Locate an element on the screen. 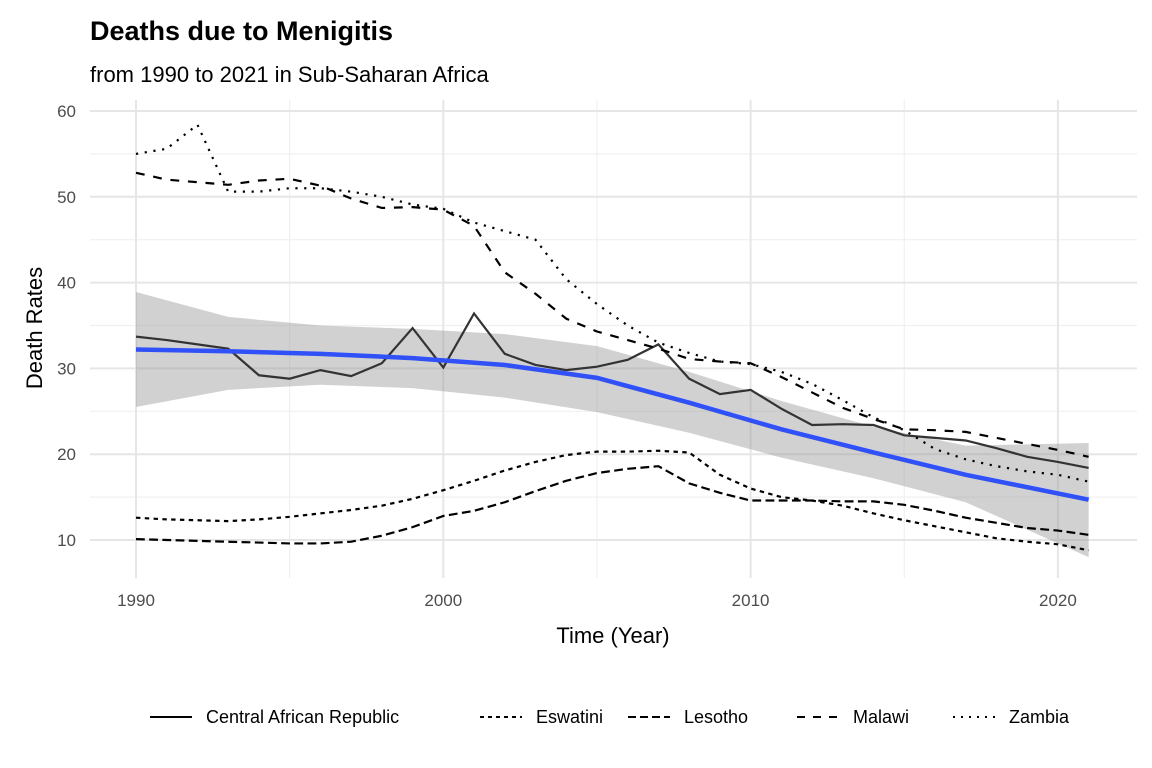  y-axis-label: Death Rates is located at coordinates (34, 328).